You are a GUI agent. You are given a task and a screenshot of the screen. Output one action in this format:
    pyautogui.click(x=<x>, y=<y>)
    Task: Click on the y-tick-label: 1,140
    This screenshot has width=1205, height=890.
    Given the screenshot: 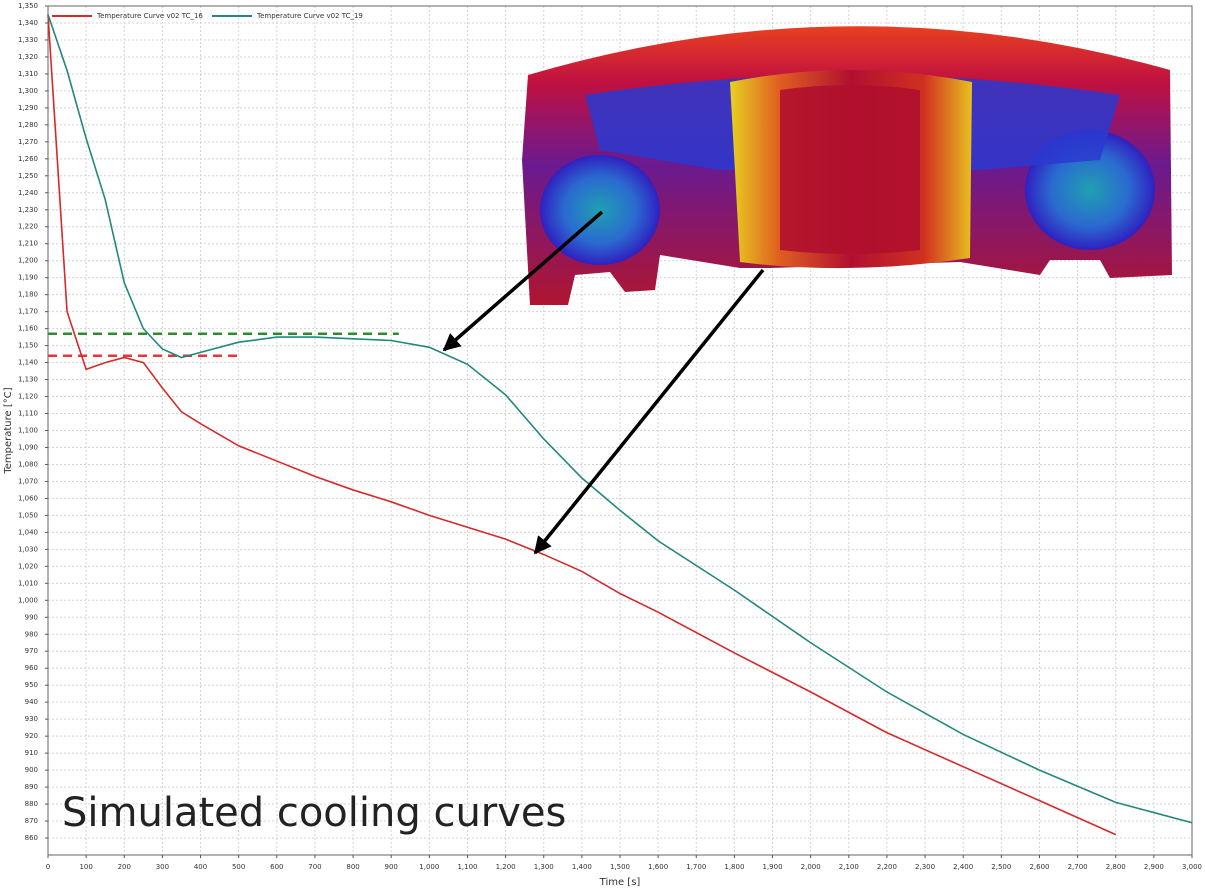 What is the action you would take?
    pyautogui.click(x=28, y=363)
    